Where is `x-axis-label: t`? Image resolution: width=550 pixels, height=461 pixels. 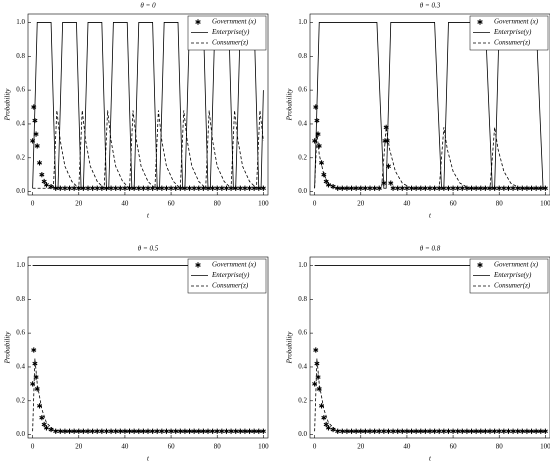
x-axis-label: t is located at coordinates (430, 216).